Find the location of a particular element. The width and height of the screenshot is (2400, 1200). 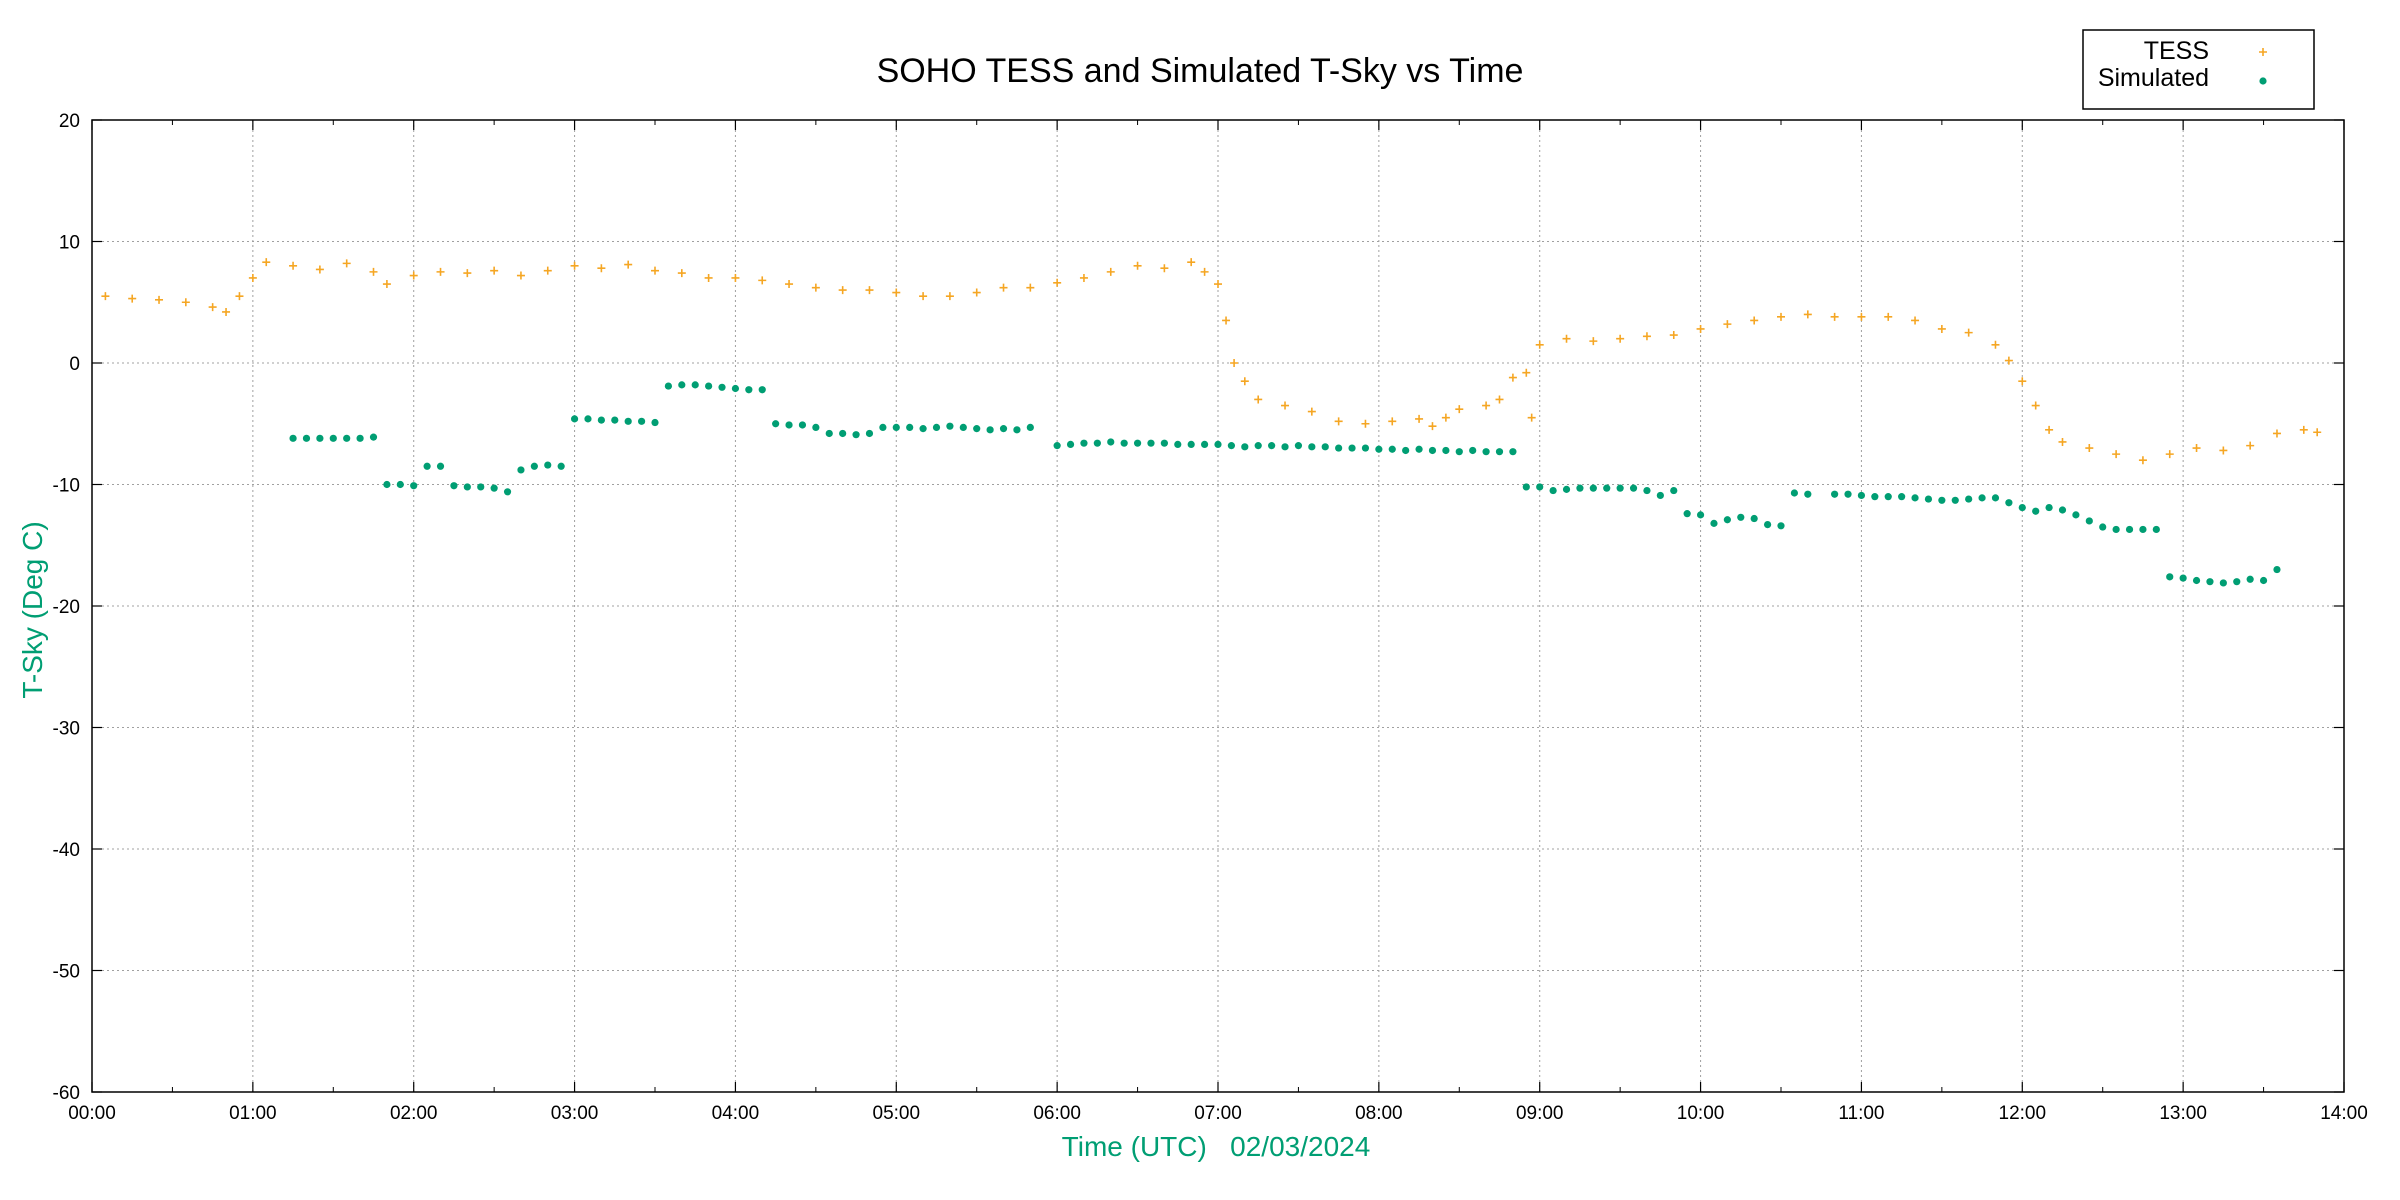

legend-marks is located at coordinates (2263, 66).